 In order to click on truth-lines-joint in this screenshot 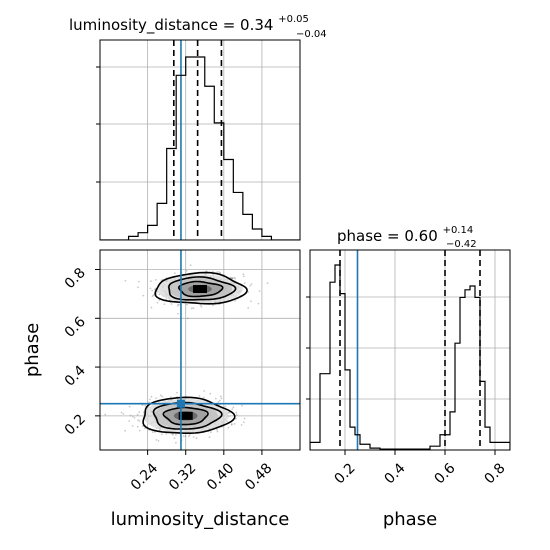, I will do `click(200, 350)`.